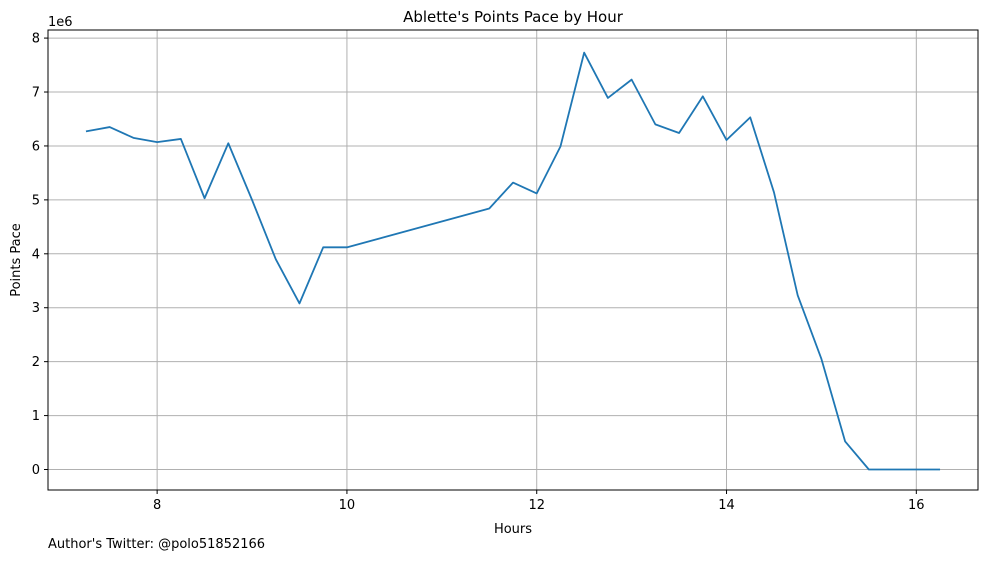  What do you see at coordinates (513, 17) in the screenshot?
I see `chart-title: Ablette's Points Pace by Hour` at bounding box center [513, 17].